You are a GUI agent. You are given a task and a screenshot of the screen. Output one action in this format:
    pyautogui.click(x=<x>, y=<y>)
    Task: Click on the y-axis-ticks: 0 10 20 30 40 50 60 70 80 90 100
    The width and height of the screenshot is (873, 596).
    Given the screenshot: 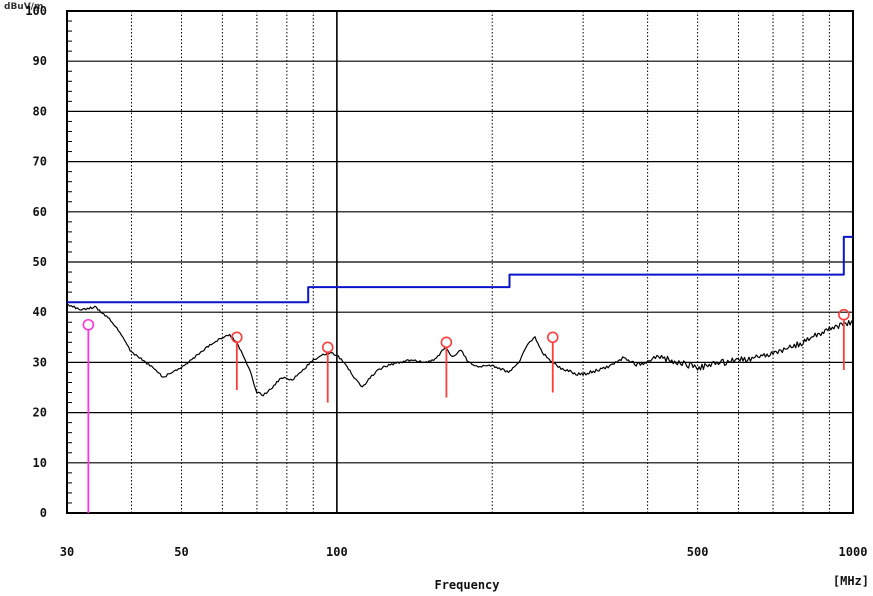 What is the action you would take?
    pyautogui.click(x=48, y=262)
    